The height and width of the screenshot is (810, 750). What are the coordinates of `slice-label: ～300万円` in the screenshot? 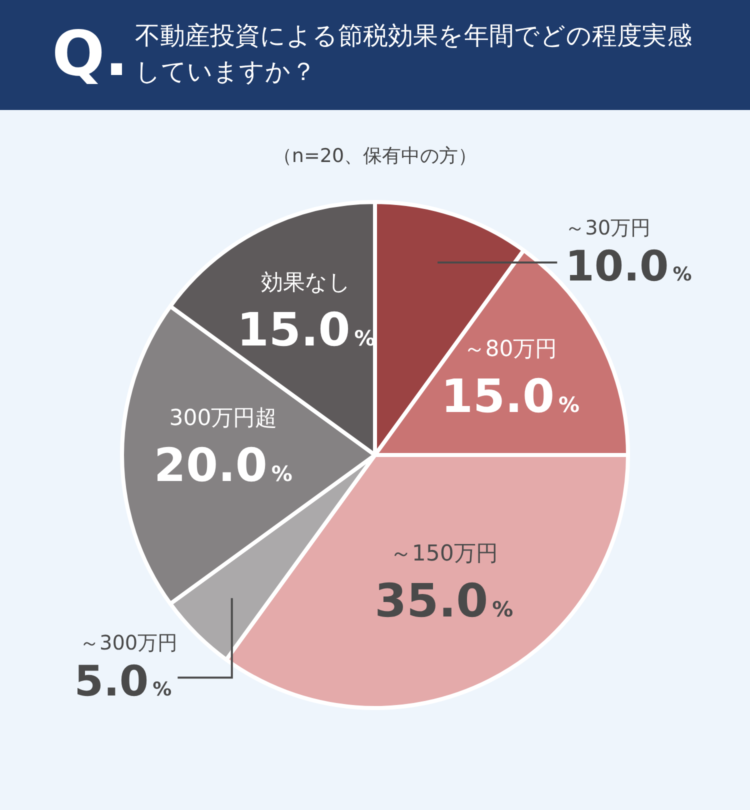 It's located at (128, 642).